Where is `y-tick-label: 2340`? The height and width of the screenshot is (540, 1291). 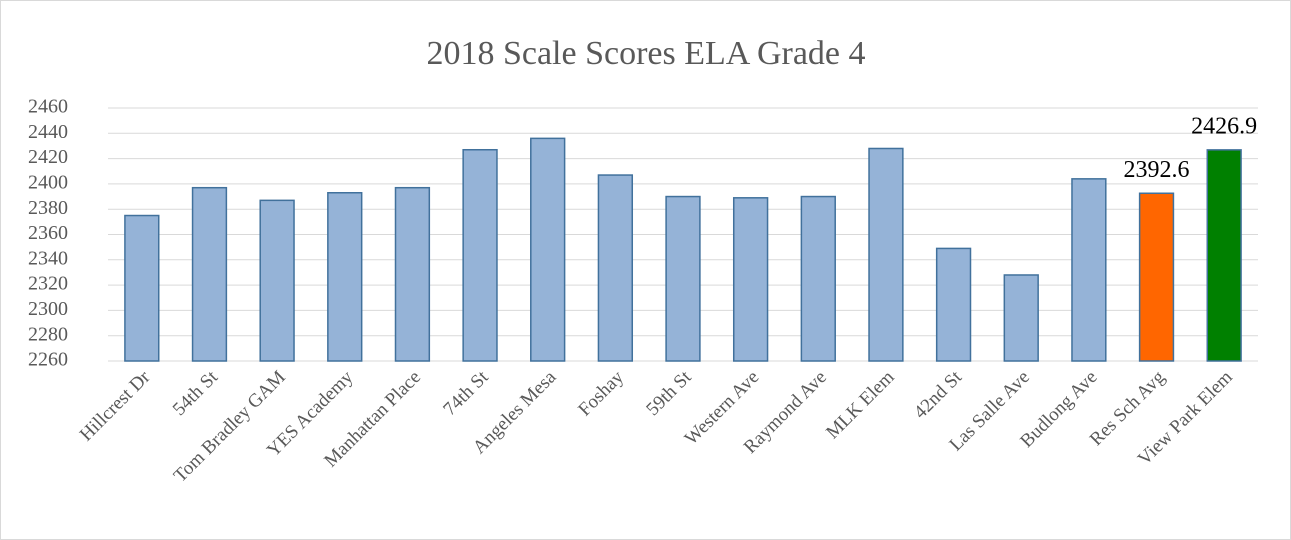
y-tick-label: 2340 is located at coordinates (48, 258).